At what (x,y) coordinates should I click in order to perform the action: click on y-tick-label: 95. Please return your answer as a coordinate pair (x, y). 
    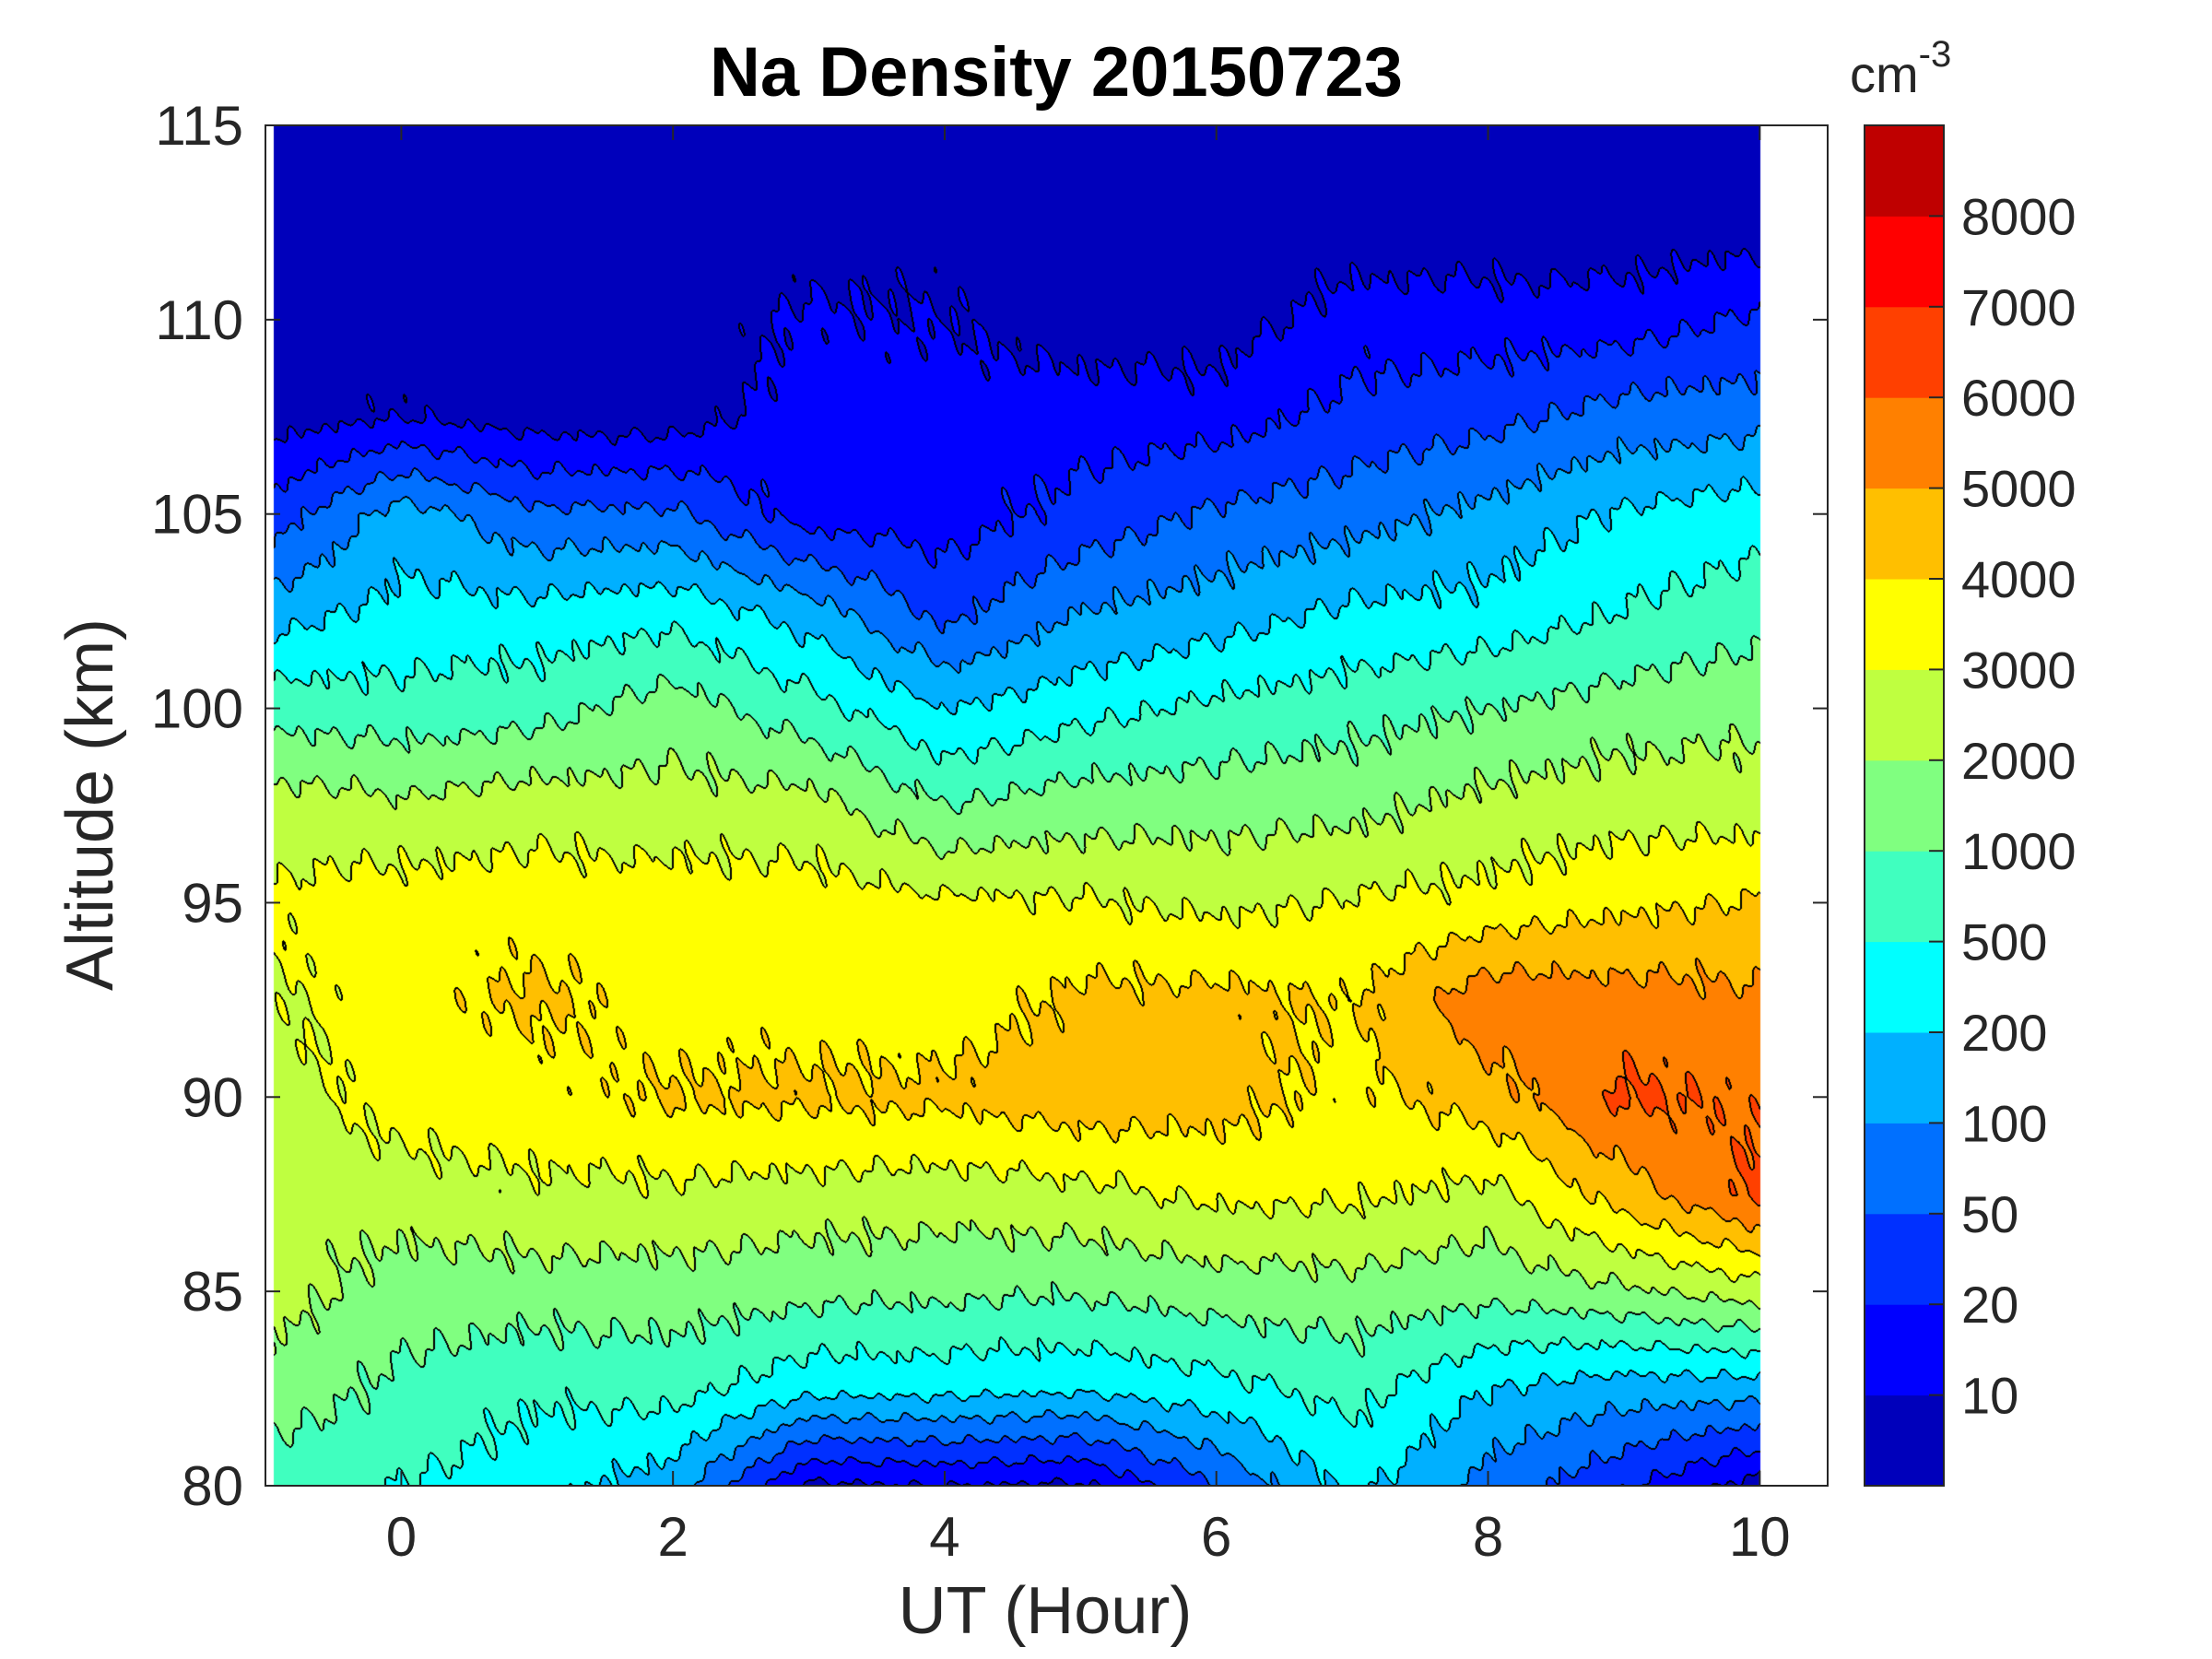
    Looking at the image, I should click on (212, 903).